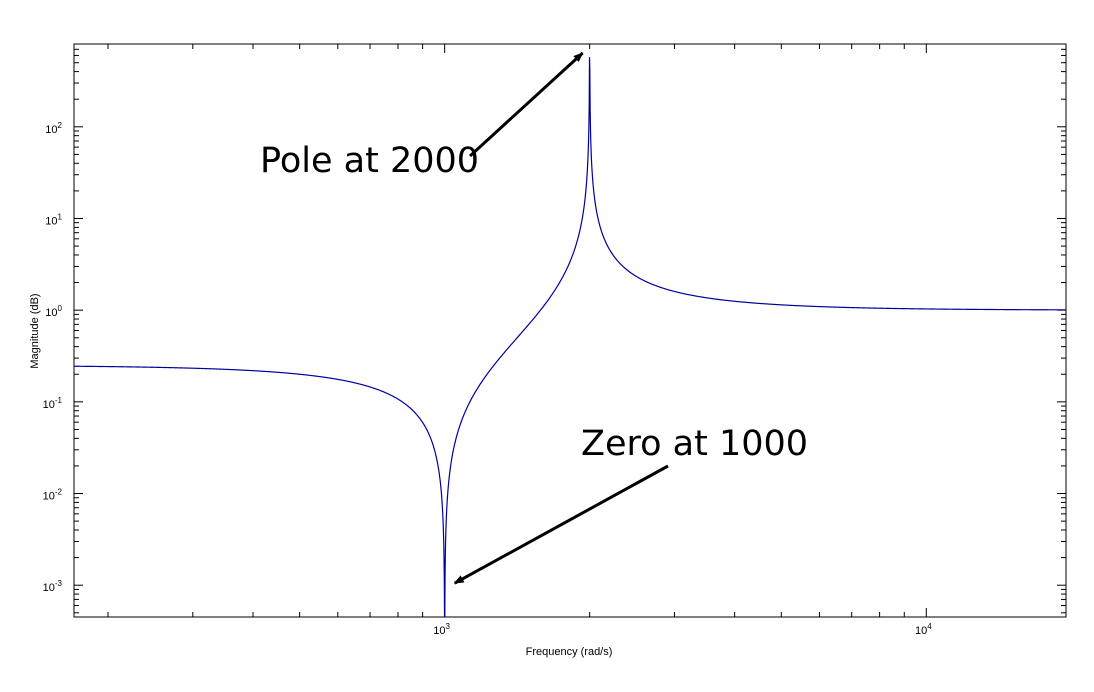  What do you see at coordinates (694, 444) in the screenshot?
I see `zero-annotation-label: Zero at 1000` at bounding box center [694, 444].